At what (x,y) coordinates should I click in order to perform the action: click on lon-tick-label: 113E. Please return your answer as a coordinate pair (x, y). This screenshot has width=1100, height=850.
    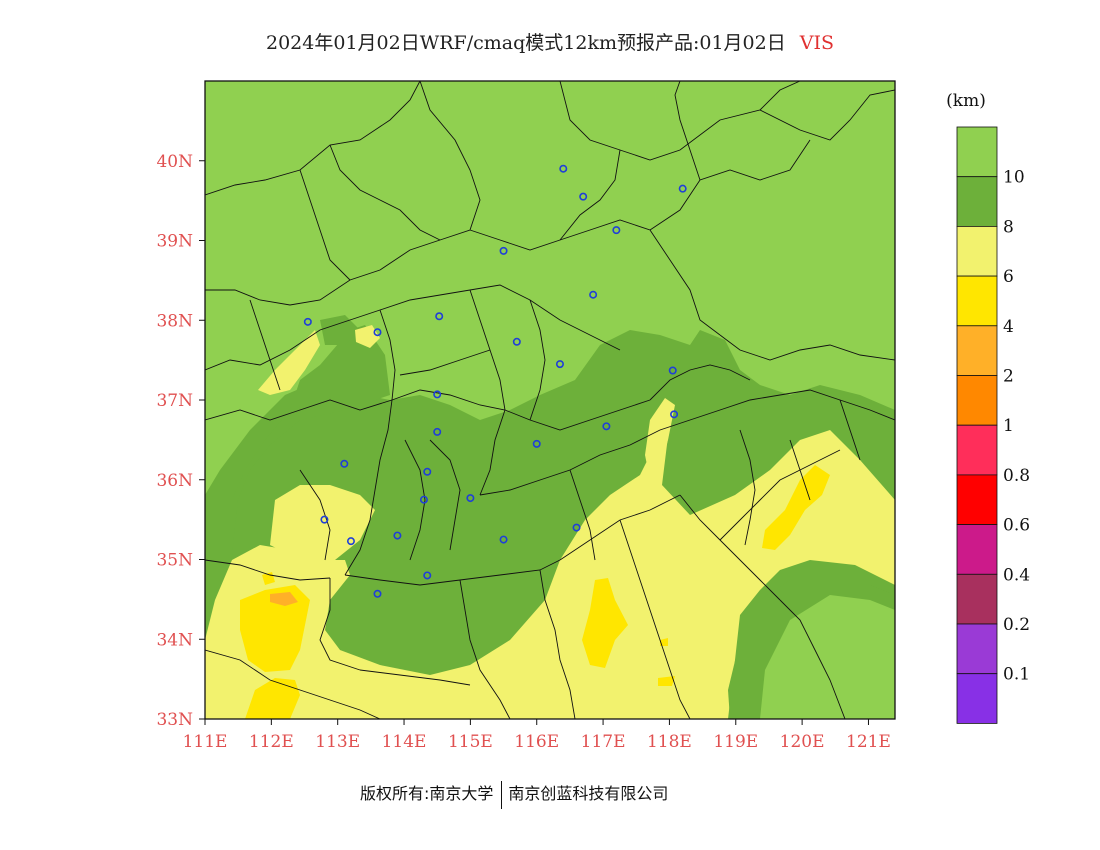
    Looking at the image, I should click on (337, 742).